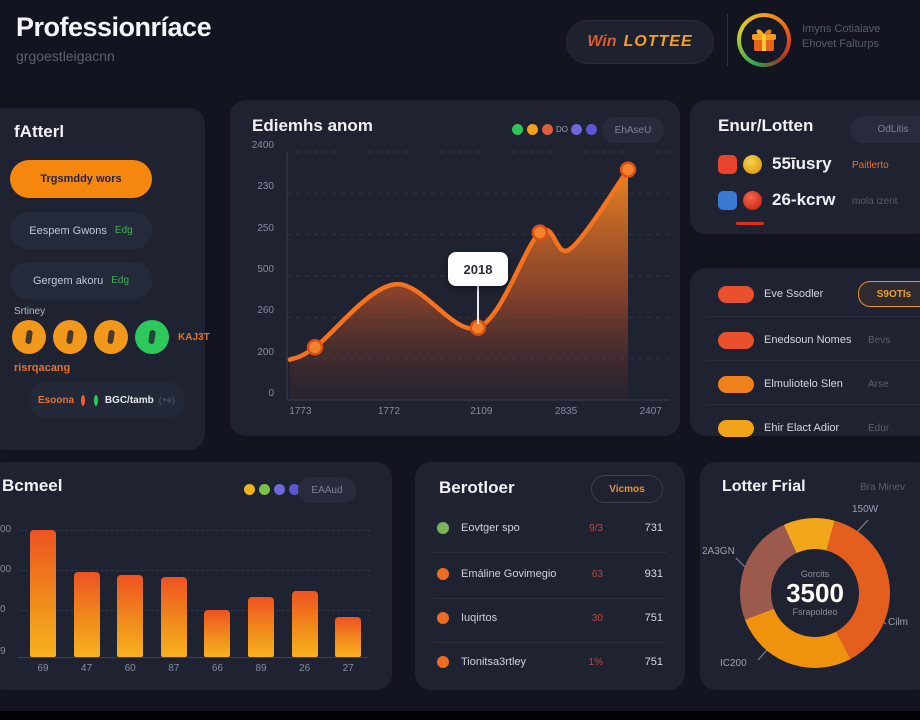  What do you see at coordinates (653, 618) in the screenshot?
I see `stats-row-3-value: 751` at bounding box center [653, 618].